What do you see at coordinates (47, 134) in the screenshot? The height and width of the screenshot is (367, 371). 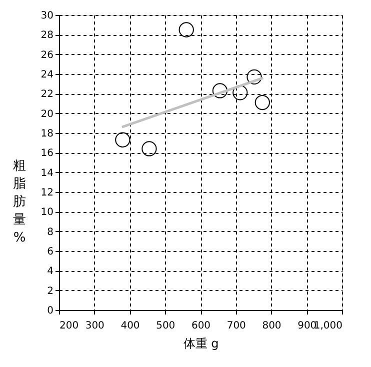 I see `y-tick-label: 18` at bounding box center [47, 134].